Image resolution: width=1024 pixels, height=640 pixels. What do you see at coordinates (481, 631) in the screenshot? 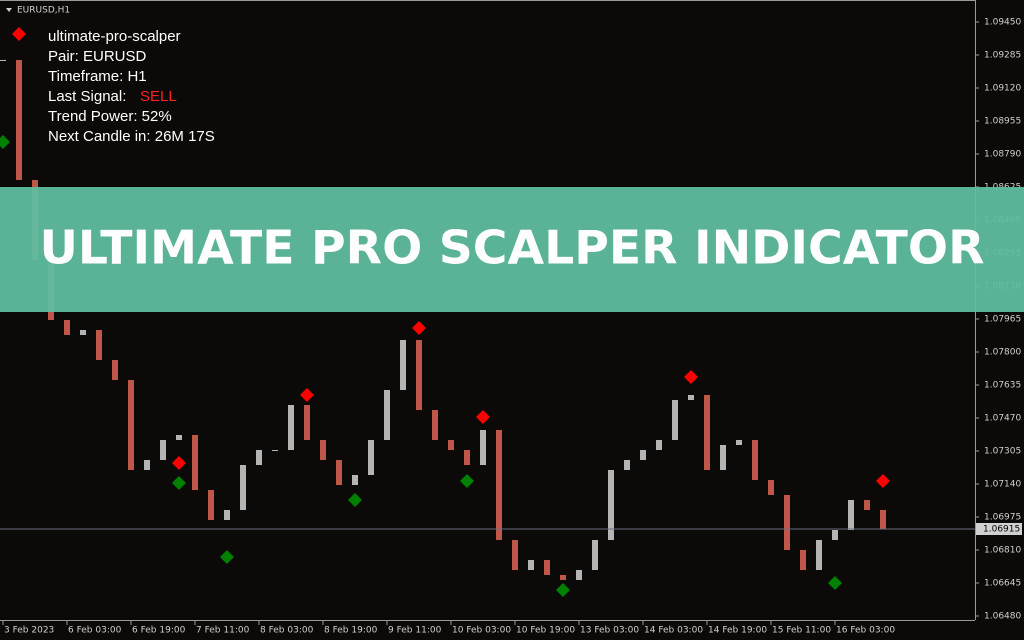
I see `x-tick-label: 10 Feb 03:00` at bounding box center [481, 631].